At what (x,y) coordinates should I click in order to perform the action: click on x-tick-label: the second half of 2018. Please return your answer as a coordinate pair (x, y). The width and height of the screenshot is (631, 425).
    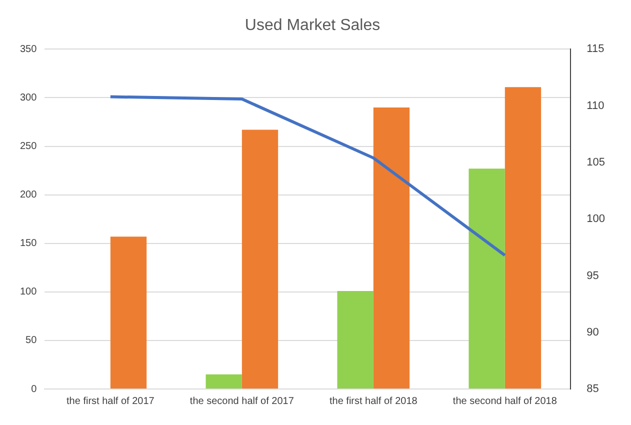
    Looking at the image, I should click on (505, 401).